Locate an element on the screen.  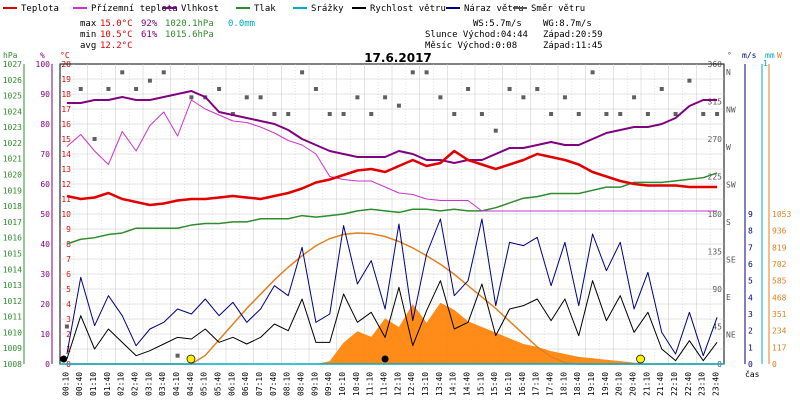
tick-direction: 315 is located at coordinates (715, 102).